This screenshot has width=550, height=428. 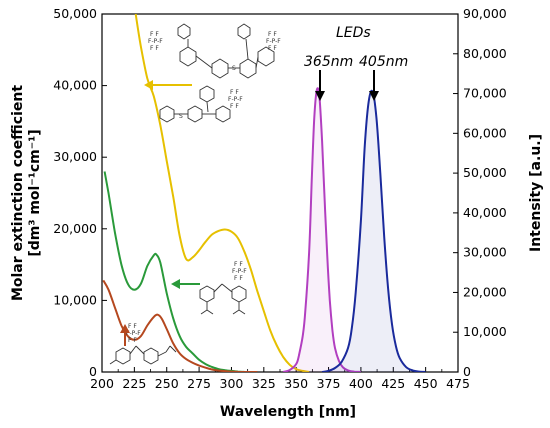 What do you see at coordinates (536, 193) in the screenshot?
I see `y-right-axis-title: Intensity [a.u.]` at bounding box center [536, 193].